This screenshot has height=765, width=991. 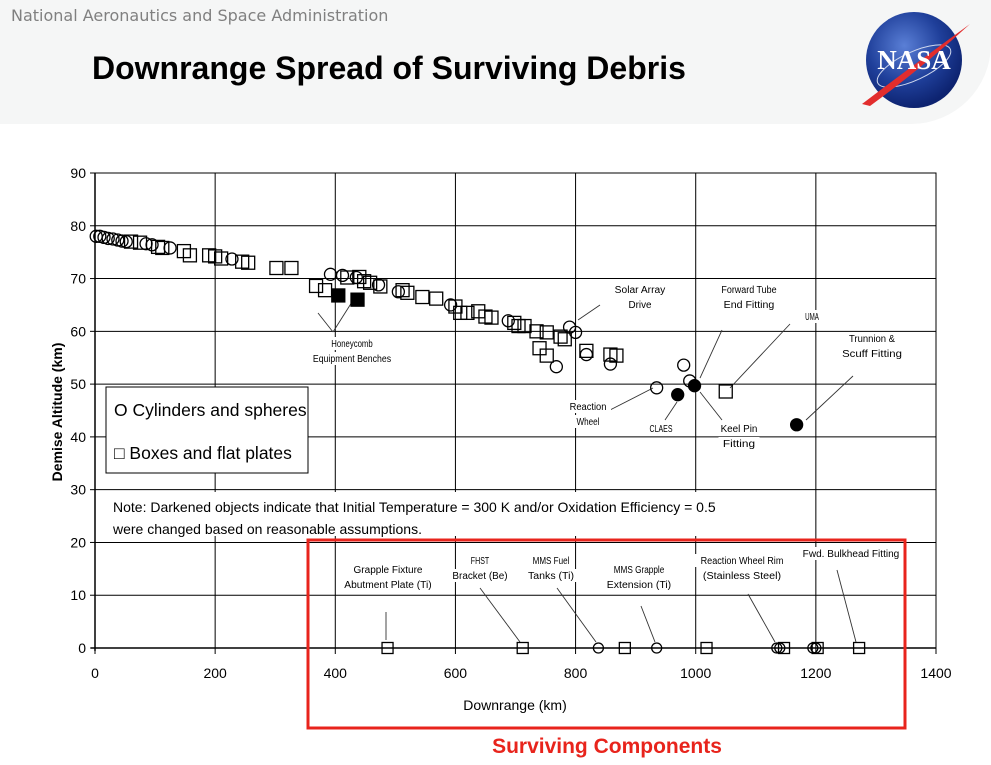 What do you see at coordinates (514, 705) in the screenshot?
I see `x-axis-label: Downrange (km)` at bounding box center [514, 705].